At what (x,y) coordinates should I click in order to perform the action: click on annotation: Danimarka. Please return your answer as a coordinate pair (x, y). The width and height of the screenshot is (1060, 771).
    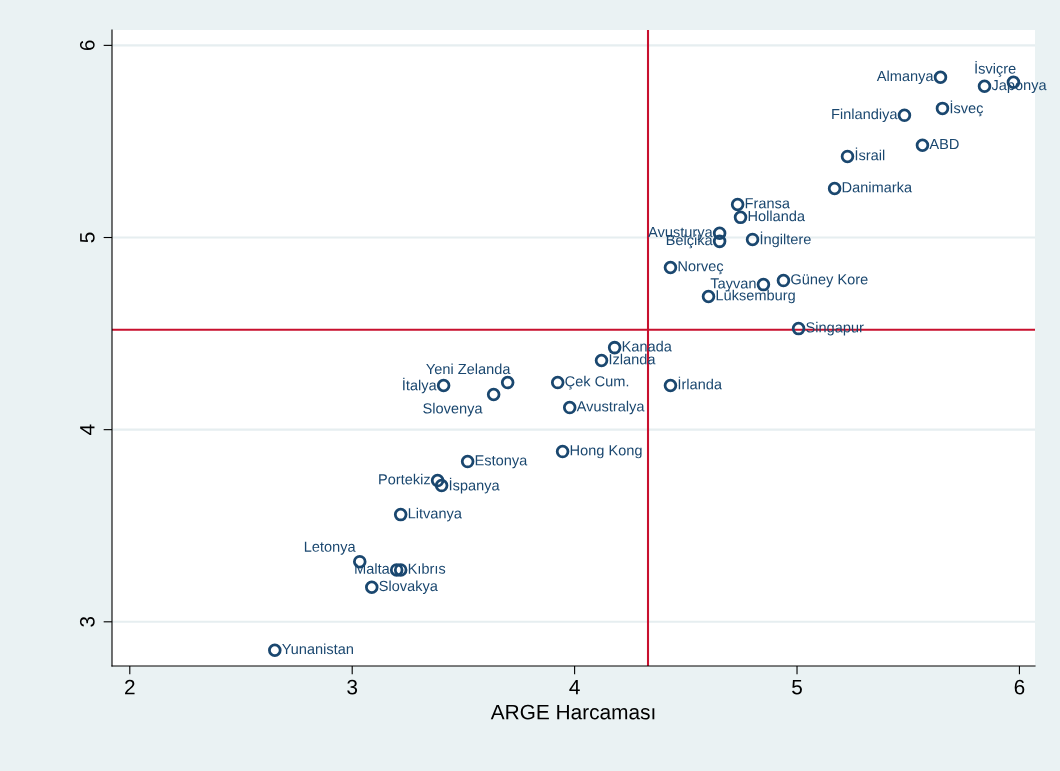
    Looking at the image, I should click on (877, 187).